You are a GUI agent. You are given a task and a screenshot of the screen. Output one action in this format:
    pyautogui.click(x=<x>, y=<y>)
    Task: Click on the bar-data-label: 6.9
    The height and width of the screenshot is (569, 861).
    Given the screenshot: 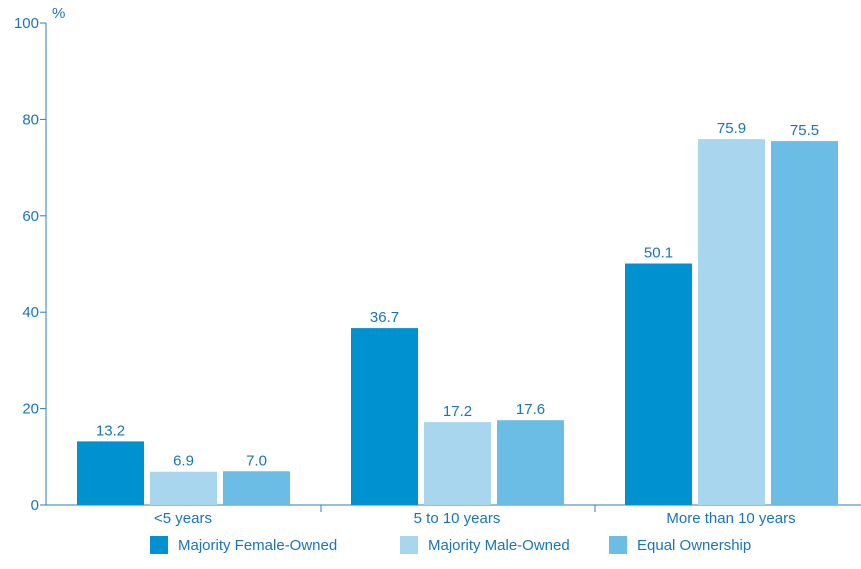 What is the action you would take?
    pyautogui.click(x=183, y=461)
    